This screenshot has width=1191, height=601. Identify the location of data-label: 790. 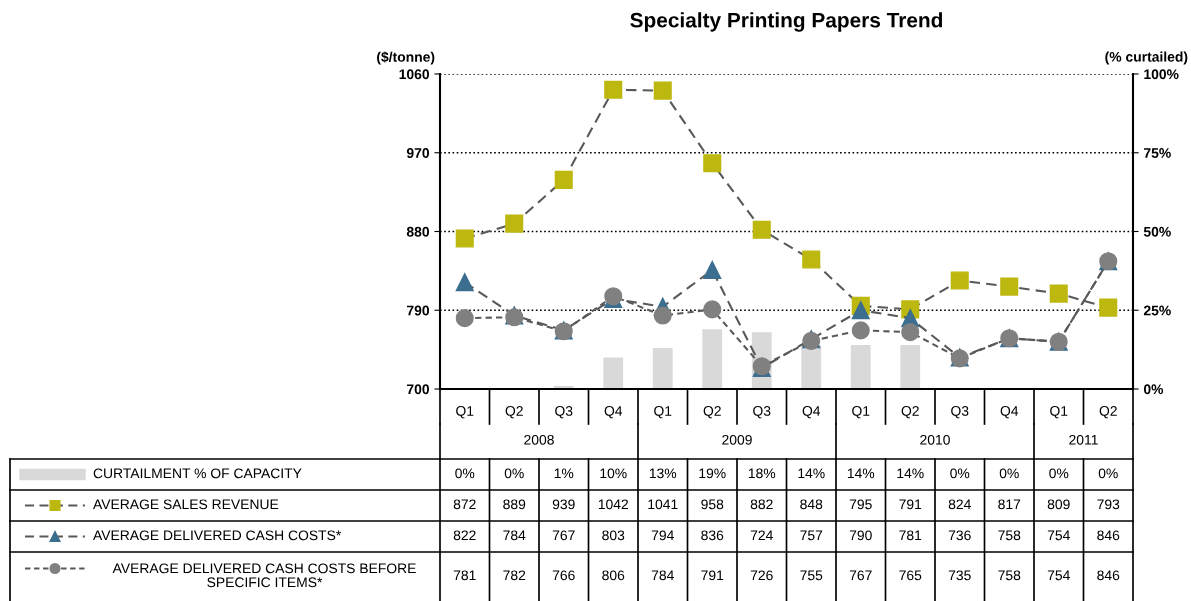
(860, 535).